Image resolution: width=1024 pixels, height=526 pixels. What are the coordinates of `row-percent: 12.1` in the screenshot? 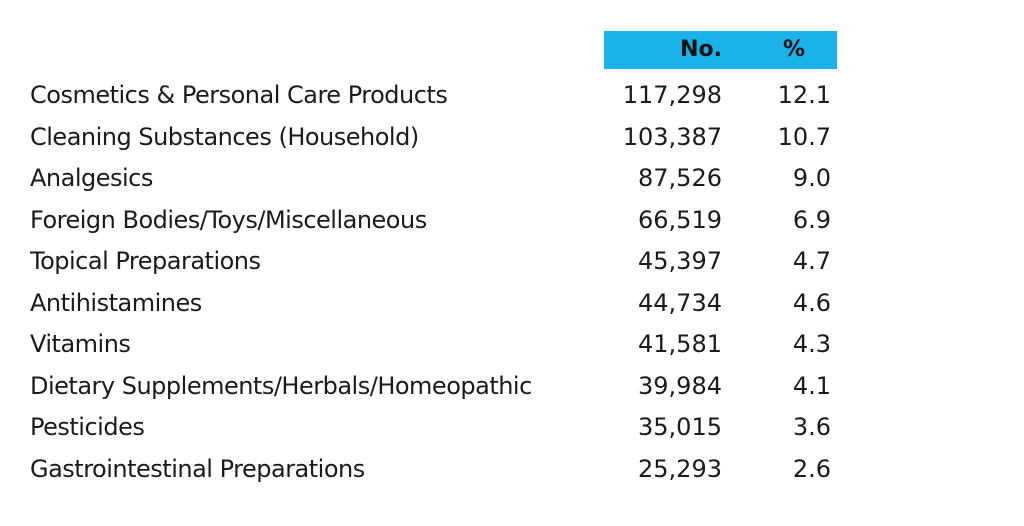 It's located at (804, 95).